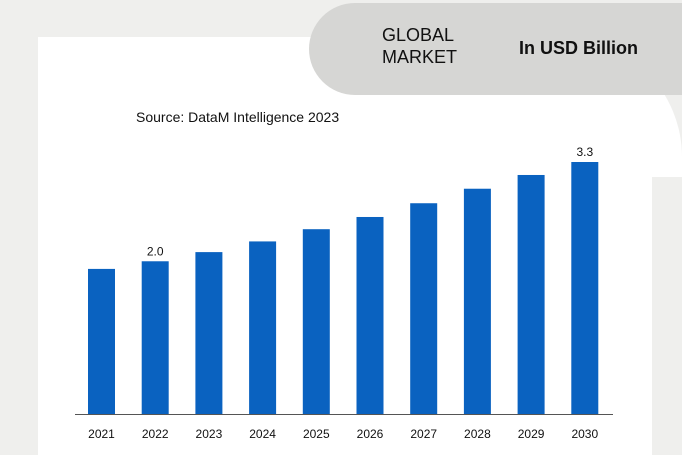  What do you see at coordinates (370, 434) in the screenshot?
I see `x-tick-label: 2026` at bounding box center [370, 434].